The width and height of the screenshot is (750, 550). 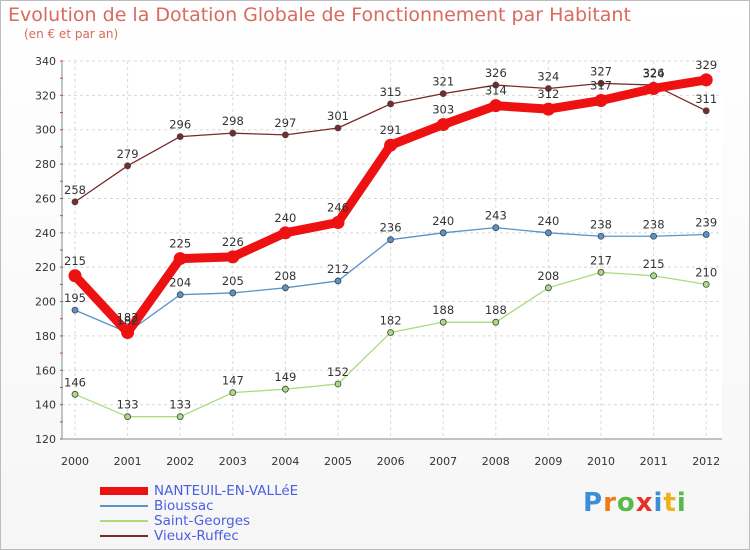 What do you see at coordinates (601, 461) in the screenshot?
I see `x-tick-label: 2010` at bounding box center [601, 461].